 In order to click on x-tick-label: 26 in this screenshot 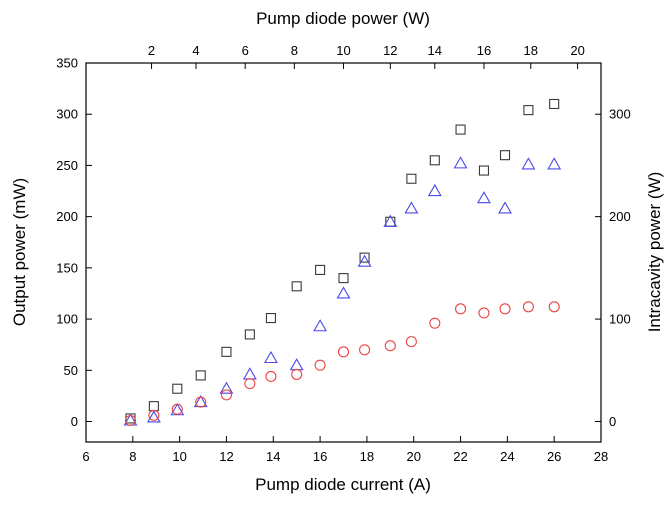, I will do `click(554, 456)`.